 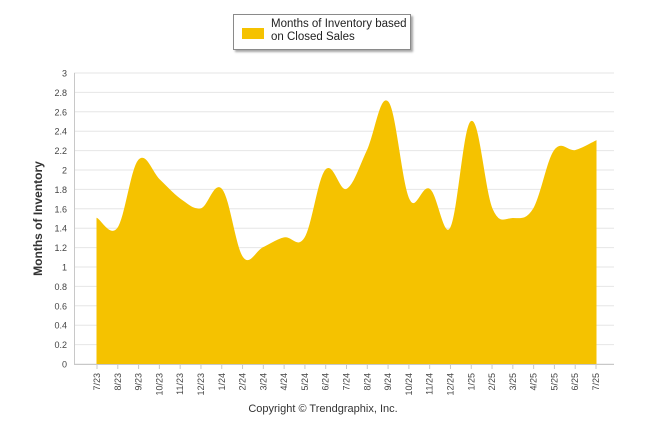 I want to click on x-tick-label: 12/24, so click(x=450, y=384).